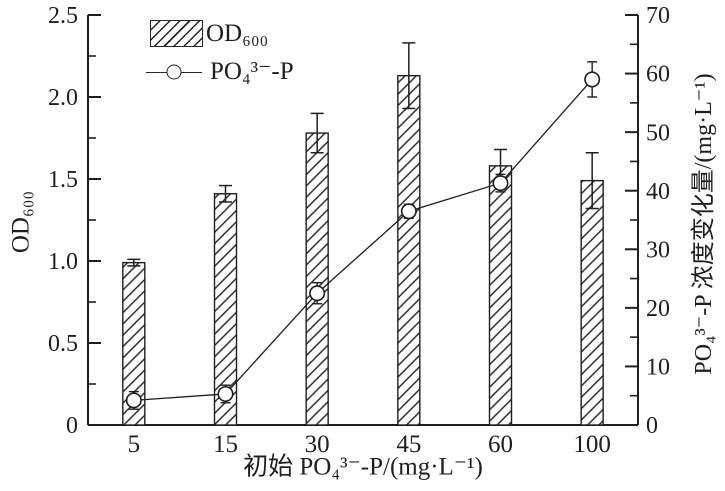 The image size is (725, 491). Describe the element at coordinates (658, 250) in the screenshot. I see `right-axis-tick-label: 30` at that location.